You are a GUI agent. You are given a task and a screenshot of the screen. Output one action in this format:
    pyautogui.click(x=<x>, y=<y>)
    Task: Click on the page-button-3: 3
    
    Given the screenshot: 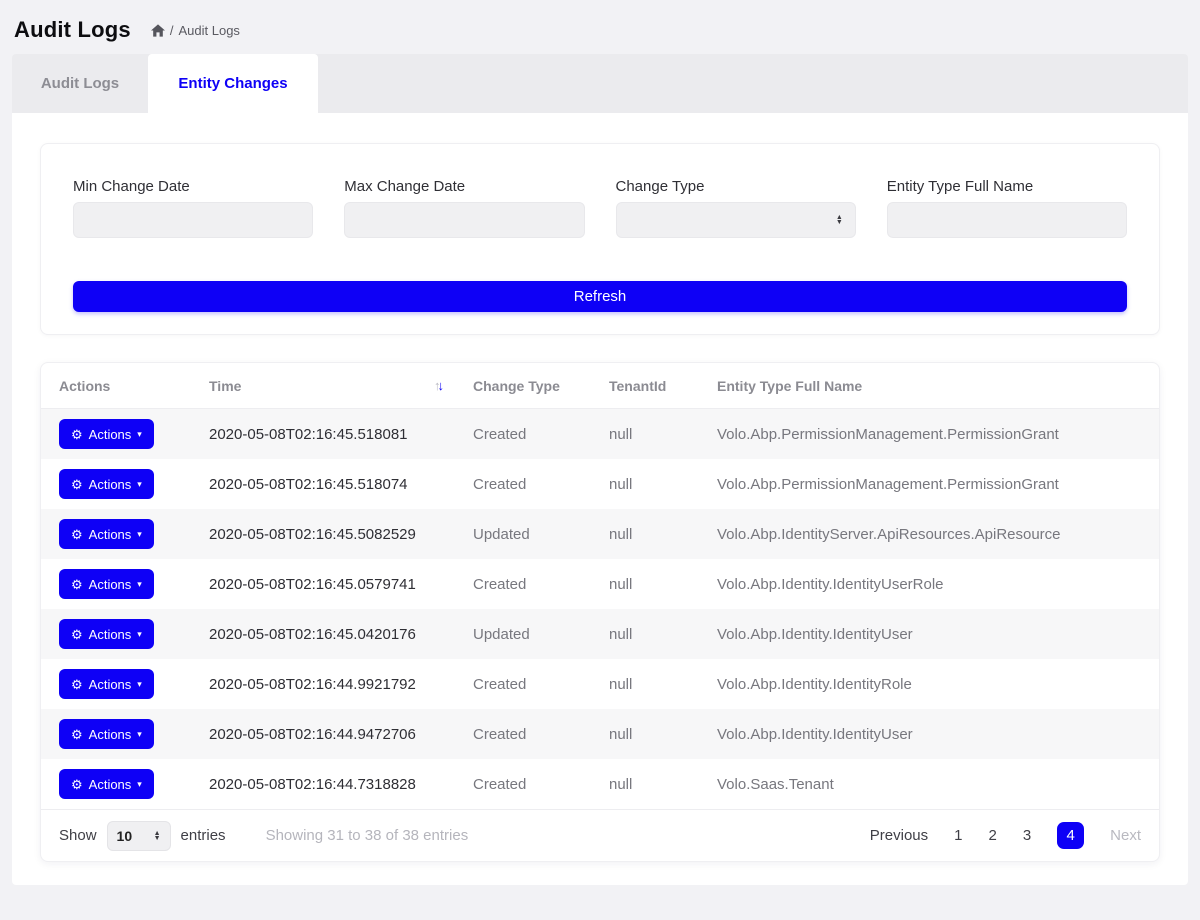 What is the action you would take?
    pyautogui.click(x=1027, y=835)
    